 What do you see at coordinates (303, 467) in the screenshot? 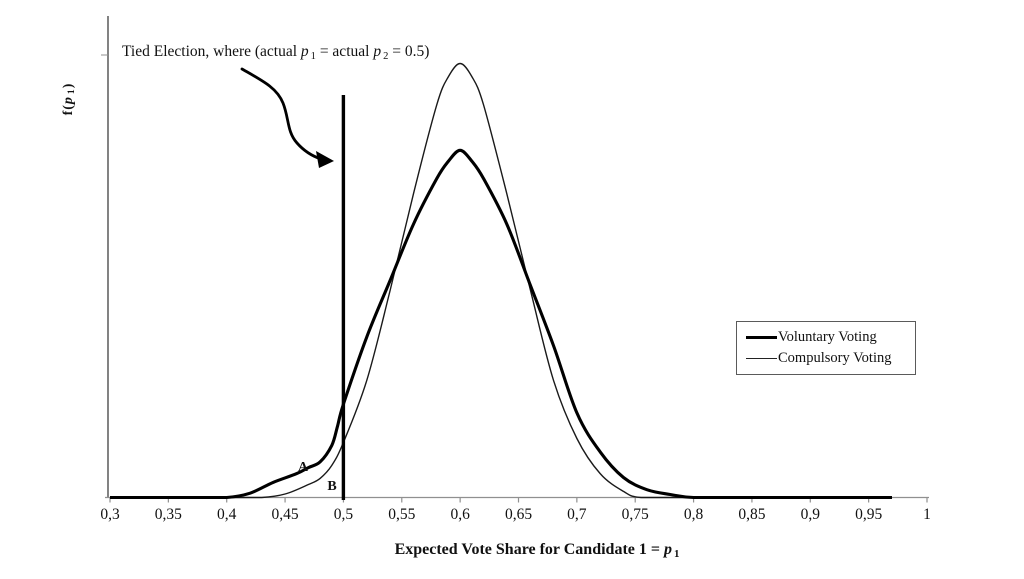
I see `region-label-a: A` at bounding box center [303, 467].